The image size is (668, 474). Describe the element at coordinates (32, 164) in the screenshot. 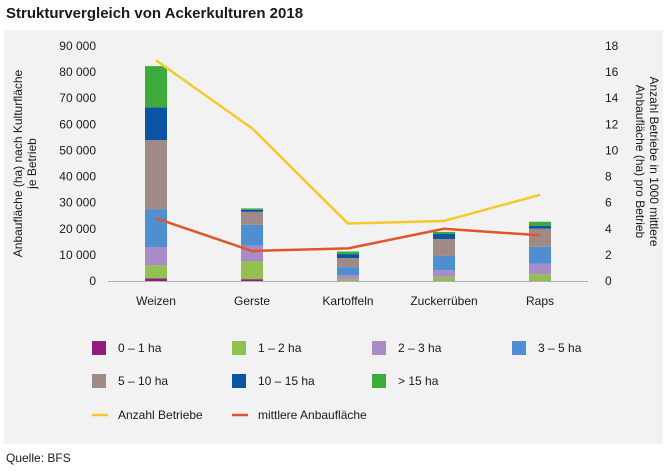

I see `y-axis-label-line: je Betrieb` at that location.